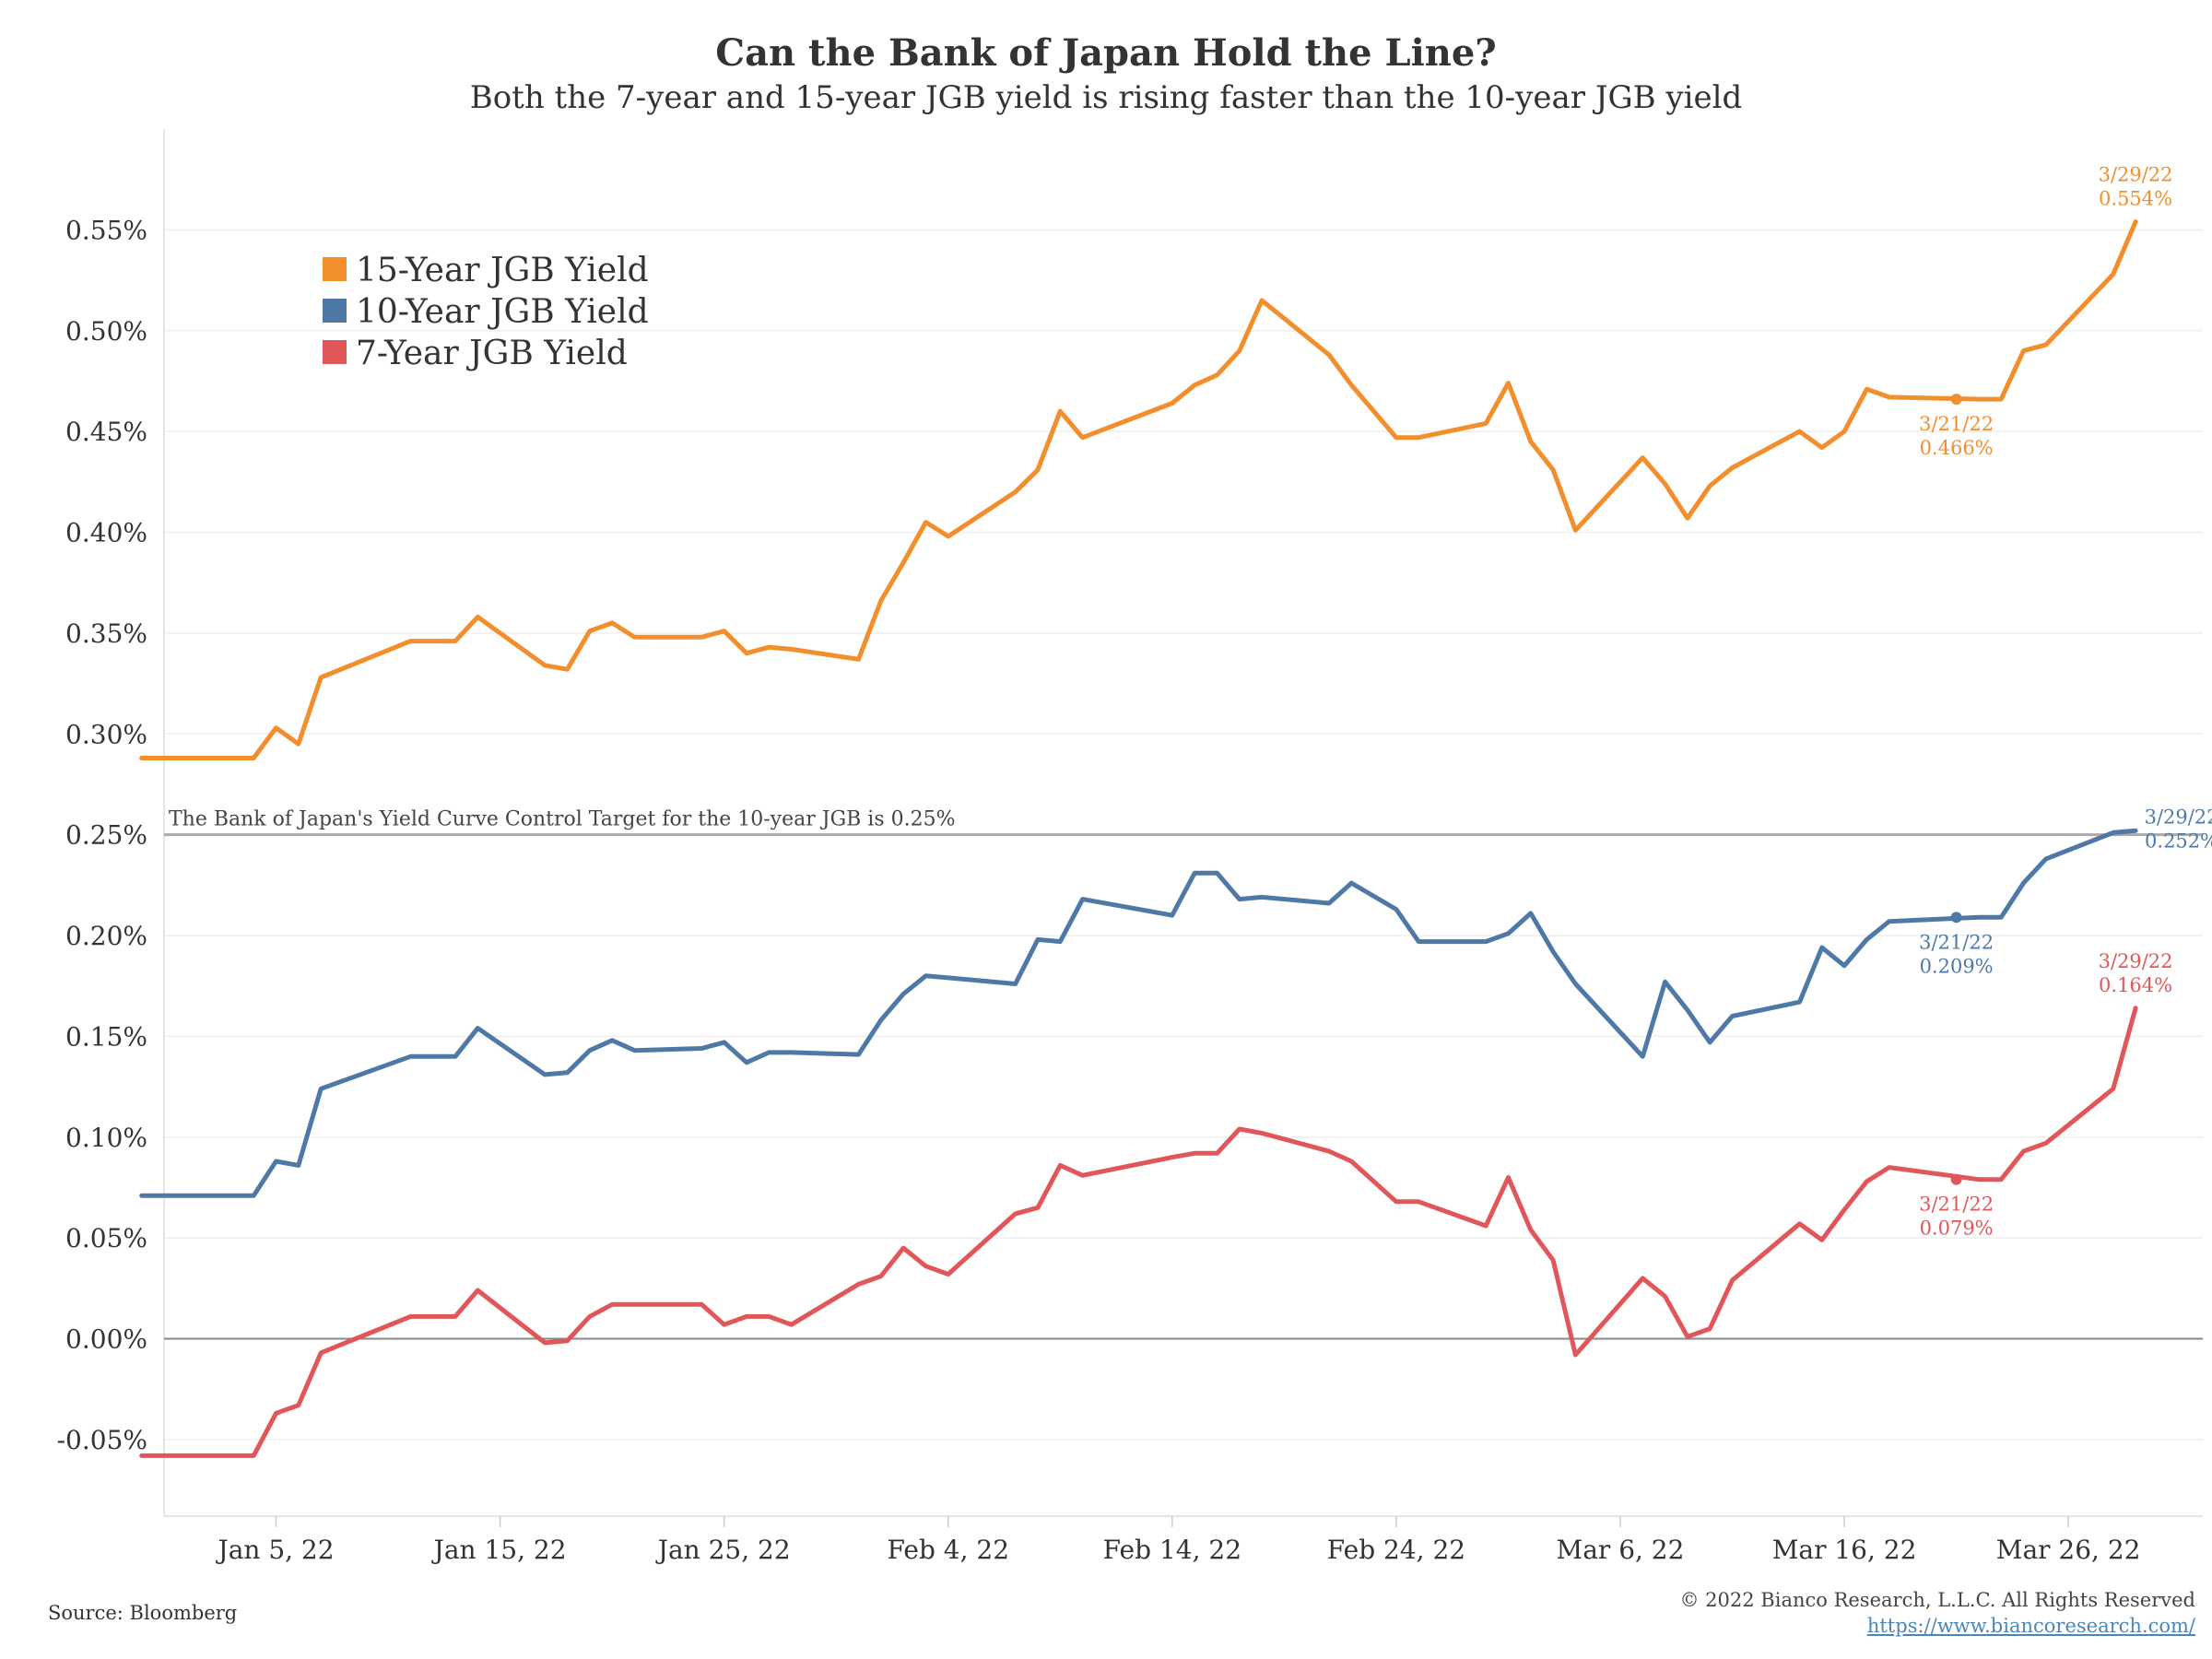 The width and height of the screenshot is (2212, 1659). I want to click on annotation-value: 0.164%, so click(2135, 985).